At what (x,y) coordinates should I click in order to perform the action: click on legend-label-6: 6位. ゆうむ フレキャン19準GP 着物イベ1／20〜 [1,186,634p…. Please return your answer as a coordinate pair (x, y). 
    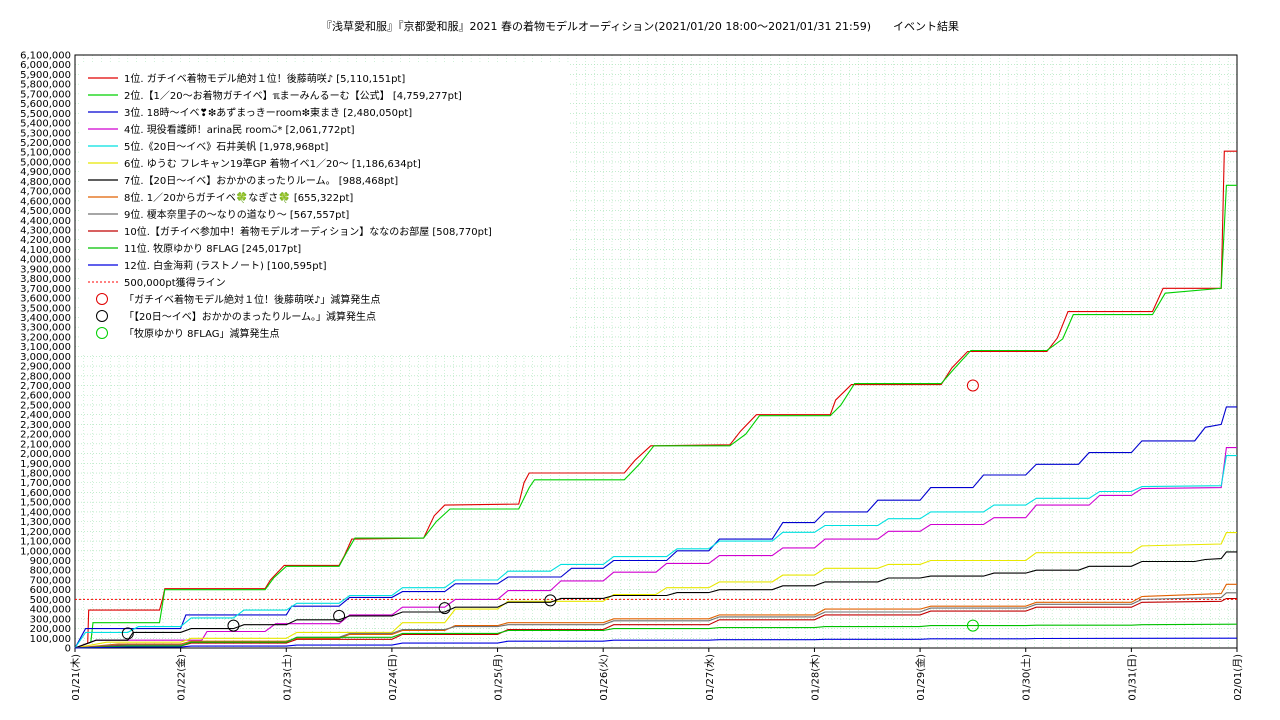
    Looking at the image, I should click on (272, 163).